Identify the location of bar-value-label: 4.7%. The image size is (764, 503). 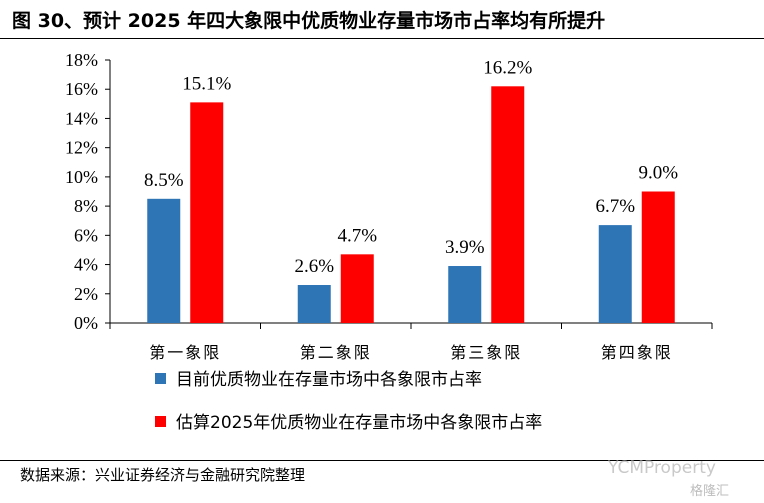
(357, 235).